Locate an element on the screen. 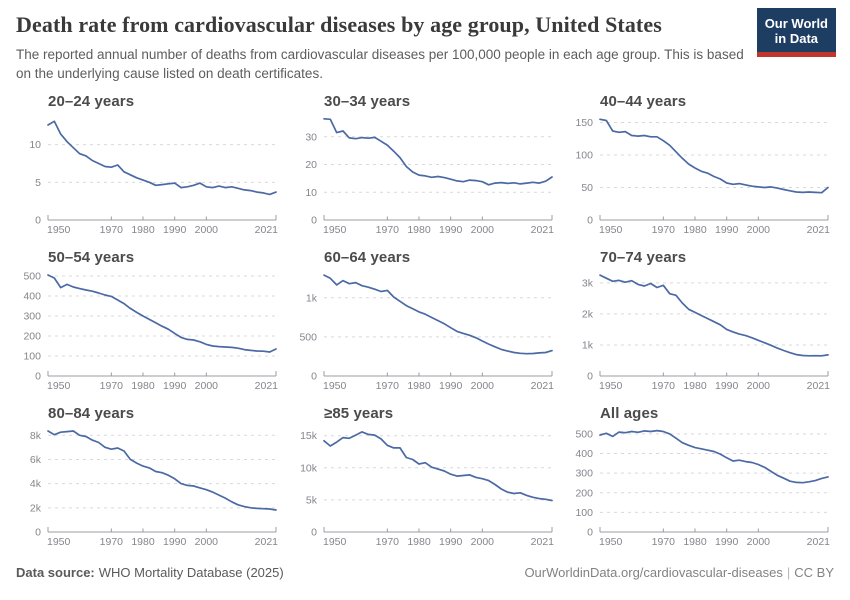  owid-logo-line1: Our World is located at coordinates (796, 23).